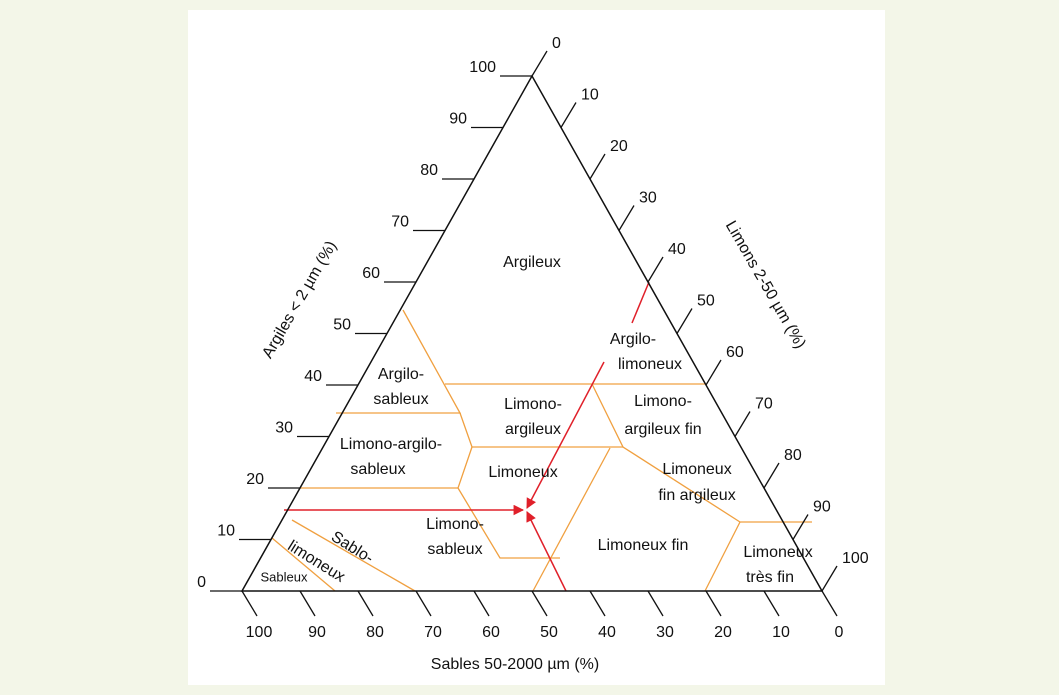 Image resolution: width=1059 pixels, height=695 pixels. I want to click on silt-tick-label: 60, so click(735, 352).